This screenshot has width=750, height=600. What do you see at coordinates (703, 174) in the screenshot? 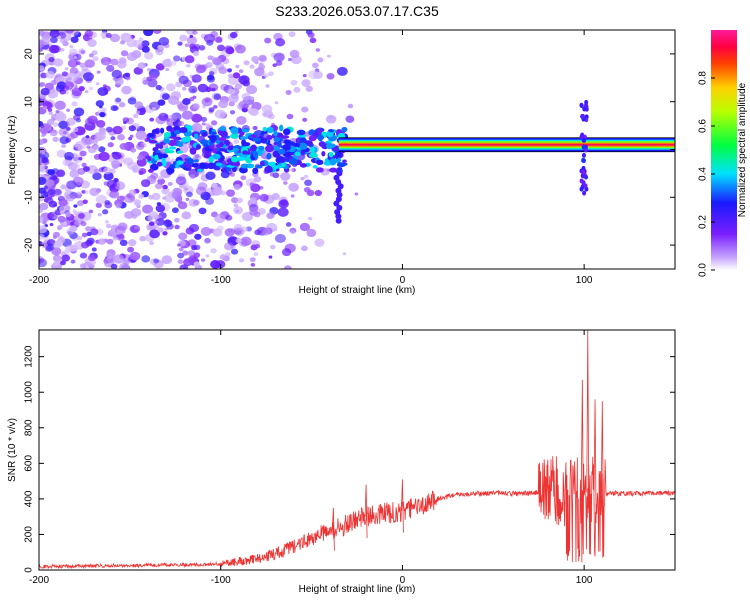
I see `colorbar-tick-label: 0.4` at bounding box center [703, 174].